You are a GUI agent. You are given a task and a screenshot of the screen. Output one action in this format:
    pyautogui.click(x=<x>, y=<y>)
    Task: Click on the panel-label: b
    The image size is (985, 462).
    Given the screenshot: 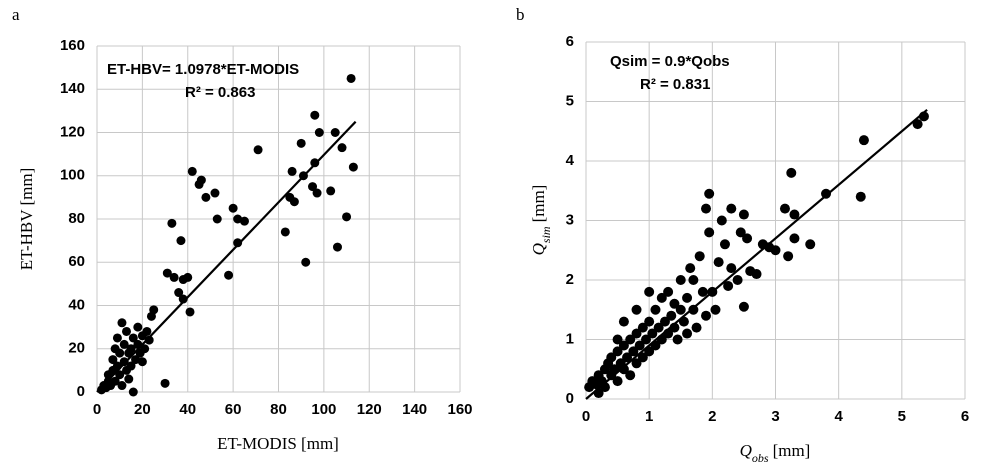 What is the action you would take?
    pyautogui.click(x=520, y=14)
    